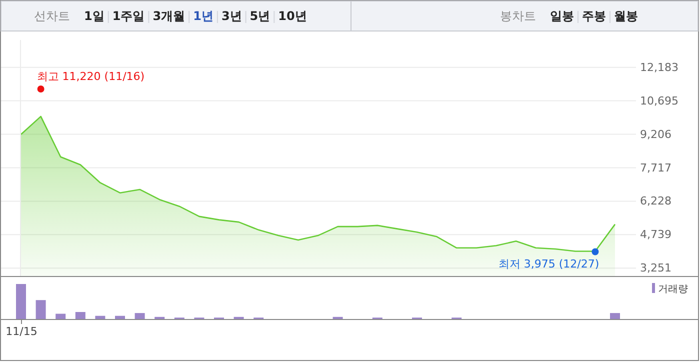 Image resolution: width=700 pixels, height=362 pixels. I want to click on text: 일봉, so click(562, 16).